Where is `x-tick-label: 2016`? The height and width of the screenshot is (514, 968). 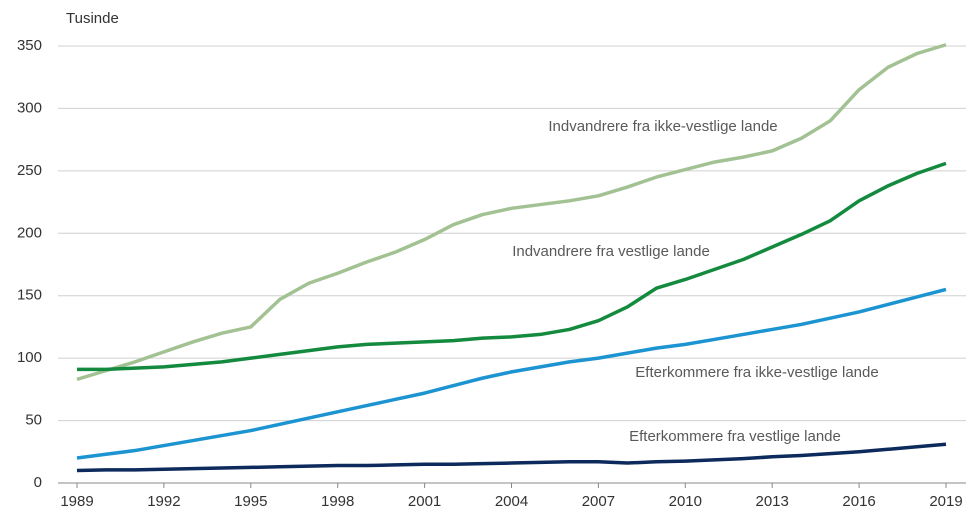
x-tick-label: 2016 is located at coordinates (858, 501).